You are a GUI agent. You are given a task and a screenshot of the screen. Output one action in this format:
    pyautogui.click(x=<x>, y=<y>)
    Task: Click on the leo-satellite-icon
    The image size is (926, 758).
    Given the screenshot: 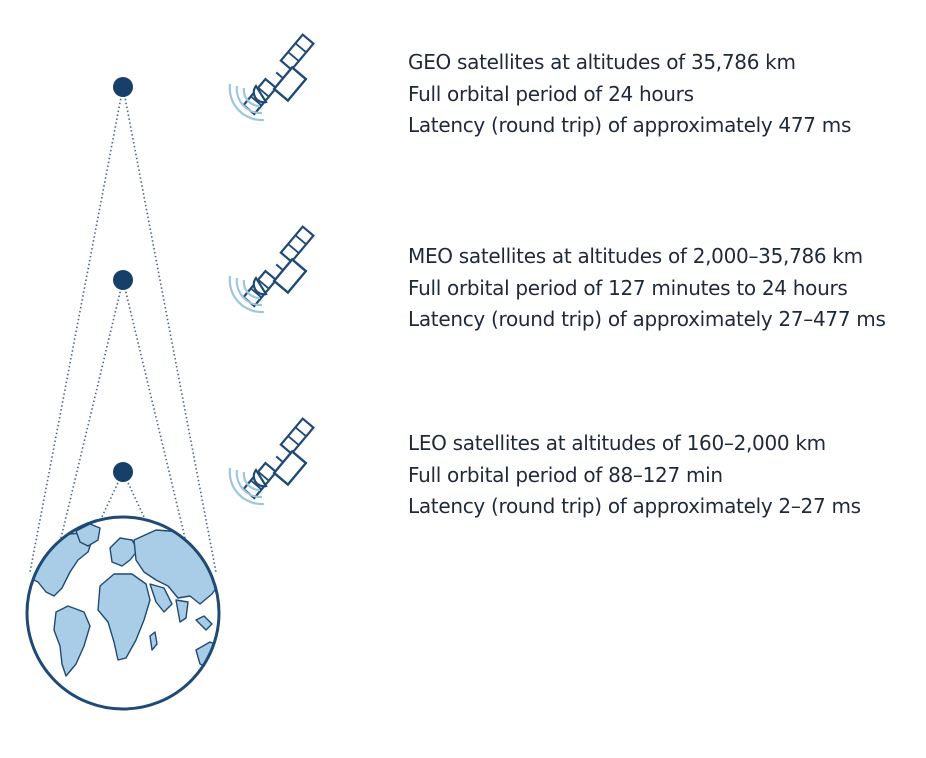 What is the action you would take?
    pyautogui.click(x=278, y=464)
    